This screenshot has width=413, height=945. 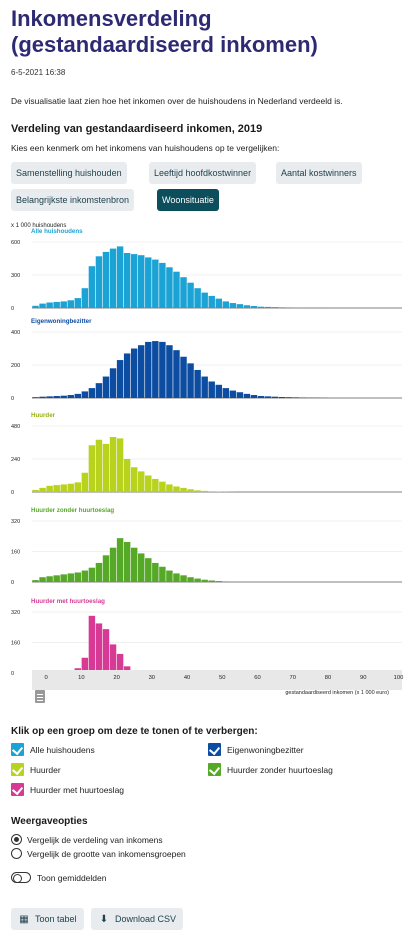 I want to click on toggle-switch, so click(x=21, y=877).